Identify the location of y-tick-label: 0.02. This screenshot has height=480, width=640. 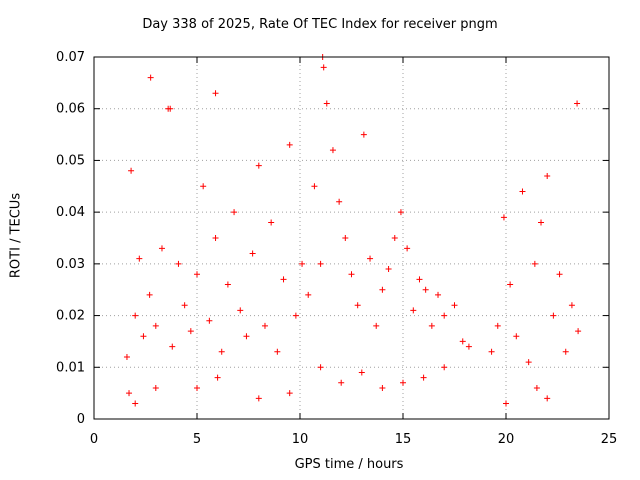
(70, 316).